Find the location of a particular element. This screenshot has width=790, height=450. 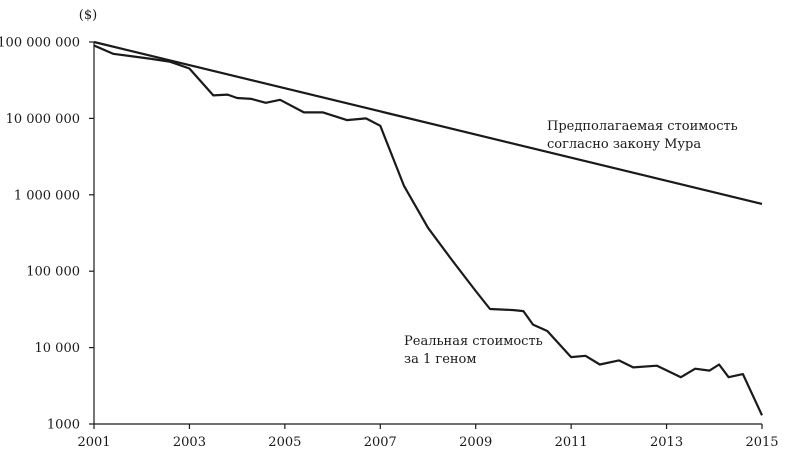

y-tick-label: 100 000 000 is located at coordinates (40, 43).